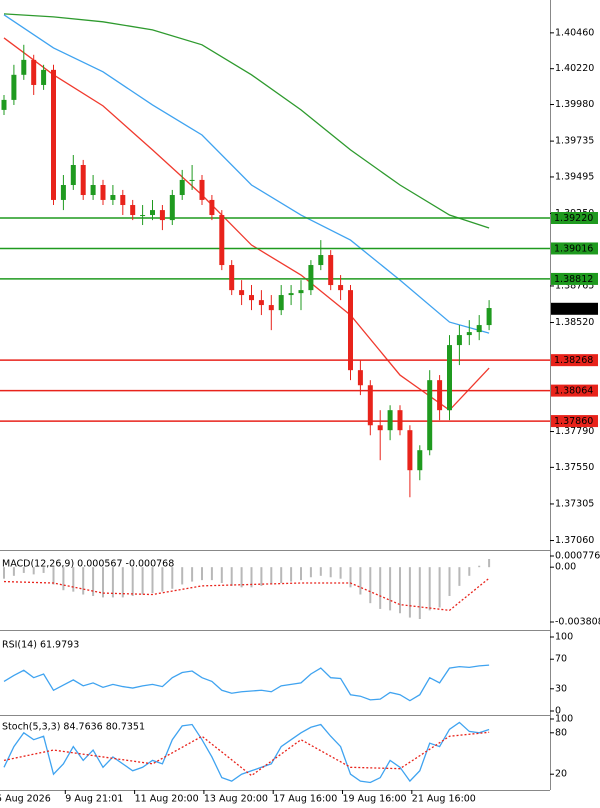  What do you see at coordinates (375, 799) in the screenshot?
I see `x-tick-label: 19 Aug 16:00` at bounding box center [375, 799].